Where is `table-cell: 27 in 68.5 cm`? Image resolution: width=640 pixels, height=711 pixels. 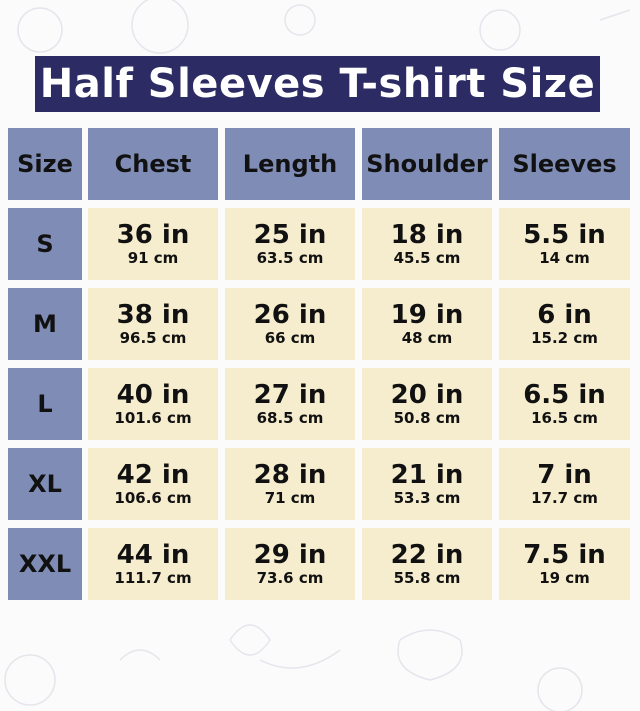
table-cell: 27 in 68.5 cm is located at coordinates (290, 404).